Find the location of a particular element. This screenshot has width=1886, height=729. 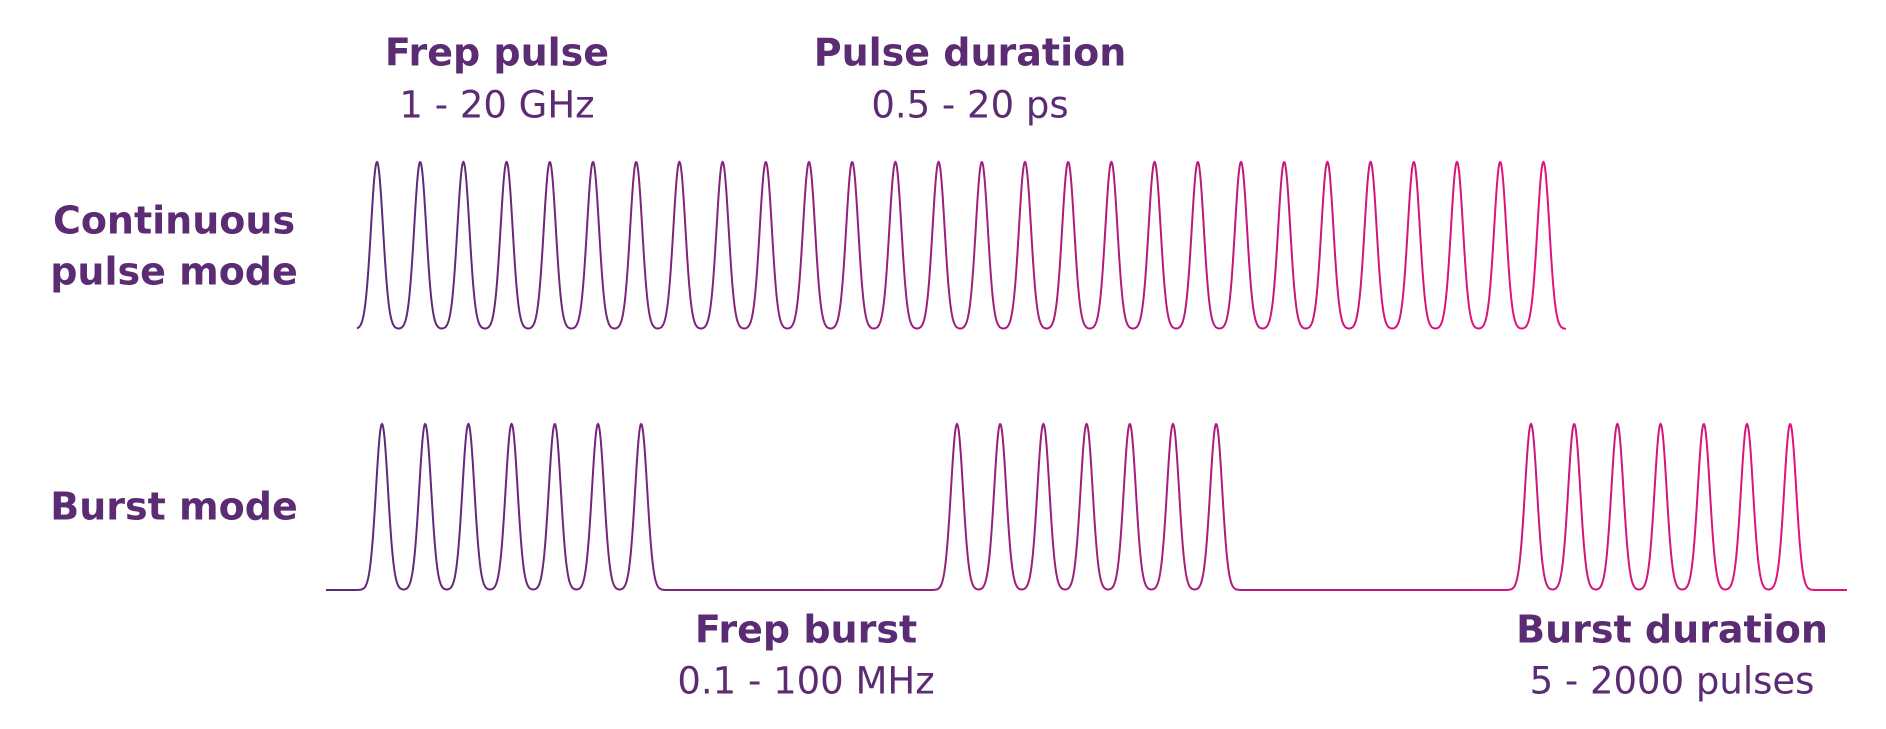

continuous-waveform is located at coordinates (961, 245).